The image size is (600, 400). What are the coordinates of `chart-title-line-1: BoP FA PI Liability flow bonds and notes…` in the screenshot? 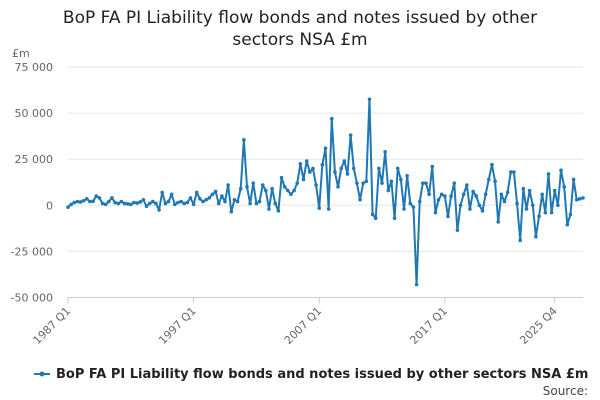 It's located at (300, 18).